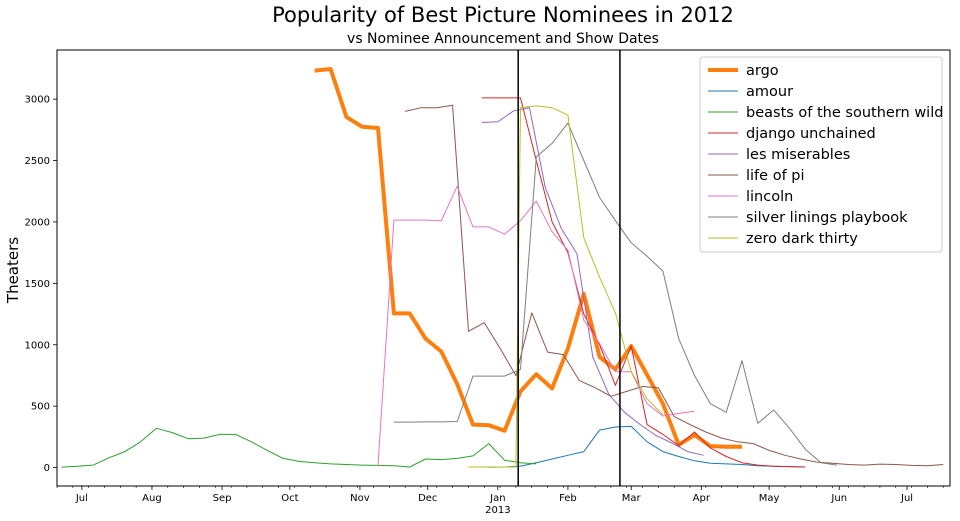 The image size is (960, 521). What do you see at coordinates (647, 446) in the screenshot?
I see `series-line-amour` at bounding box center [647, 446].